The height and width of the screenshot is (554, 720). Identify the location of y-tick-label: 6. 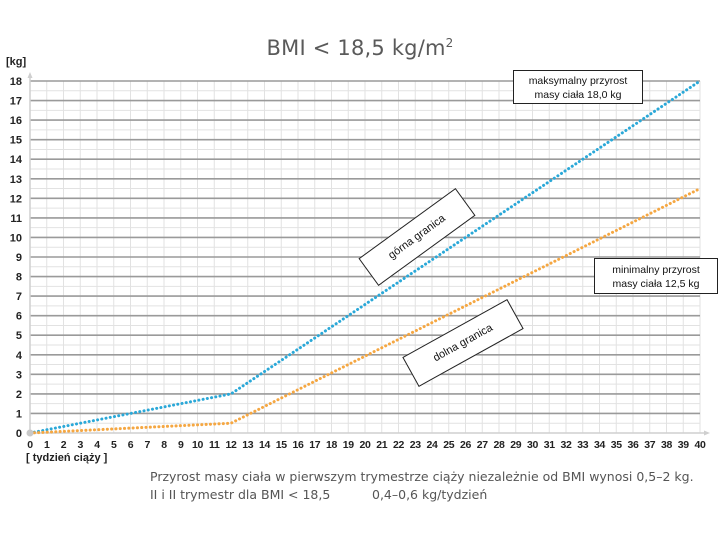
(19, 317).